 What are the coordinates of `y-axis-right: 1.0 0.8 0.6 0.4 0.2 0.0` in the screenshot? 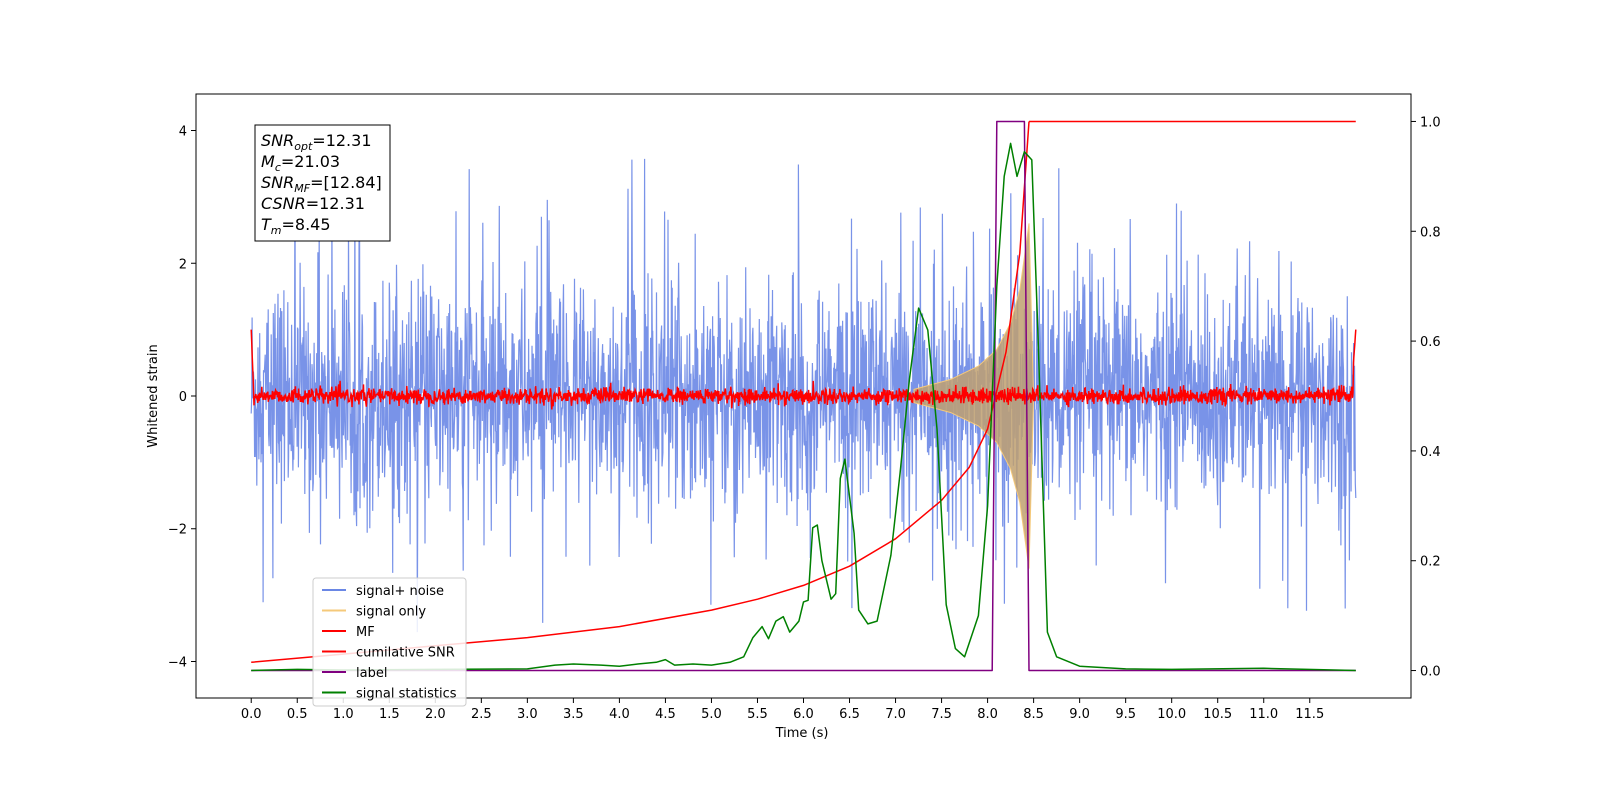 It's located at (1426, 397).